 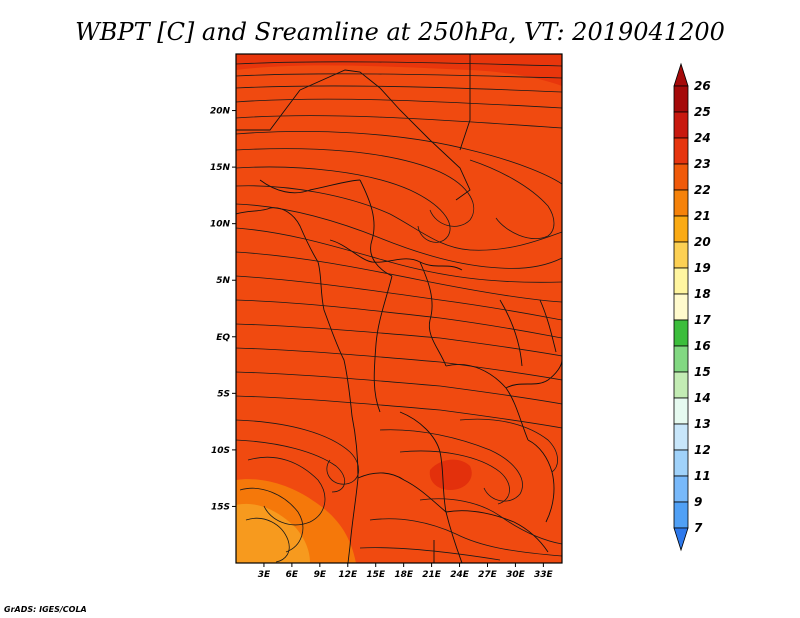 What do you see at coordinates (376, 575) in the screenshot?
I see `lon-tick-label: 15E` at bounding box center [376, 575].